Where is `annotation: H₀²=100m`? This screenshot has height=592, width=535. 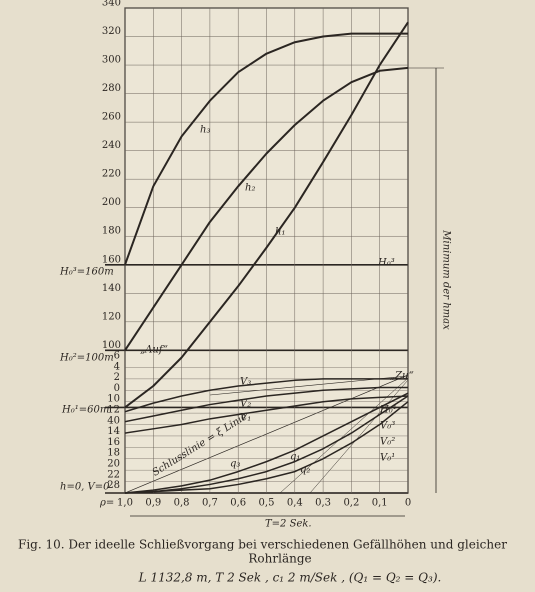
annotation: H₀²=100m is located at coordinates (86, 358).